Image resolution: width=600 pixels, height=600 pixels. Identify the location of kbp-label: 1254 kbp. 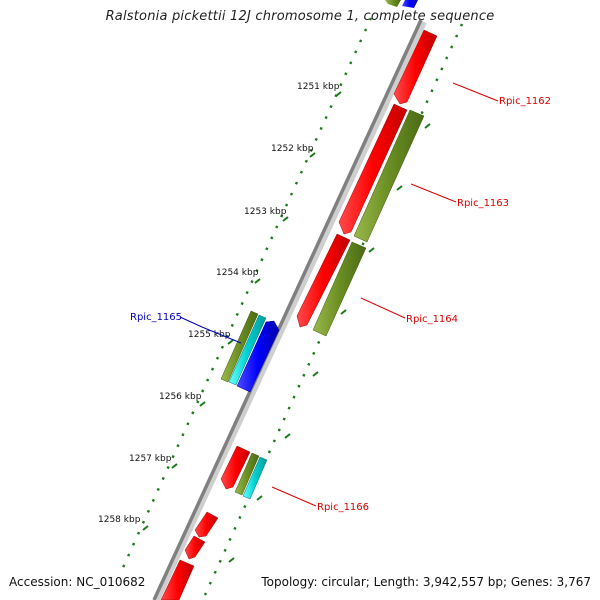
(237, 273).